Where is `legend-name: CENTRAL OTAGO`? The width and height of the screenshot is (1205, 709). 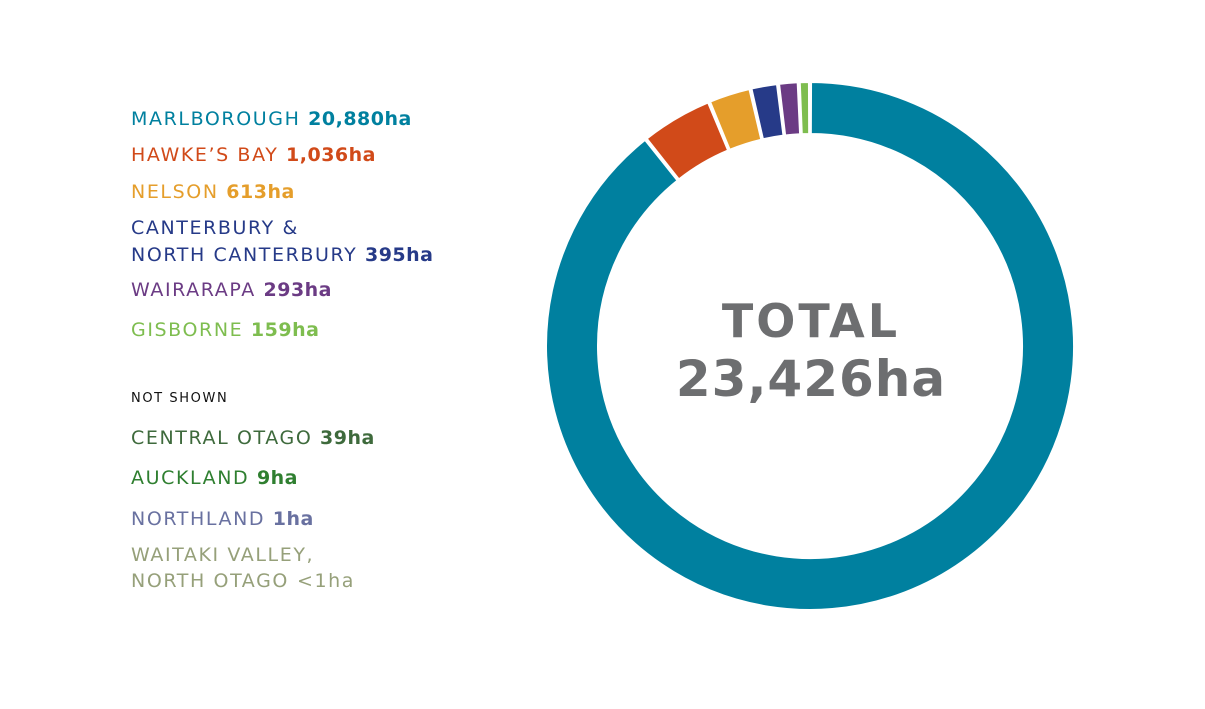 legend-name: CENTRAL OTAGO is located at coordinates (222, 438).